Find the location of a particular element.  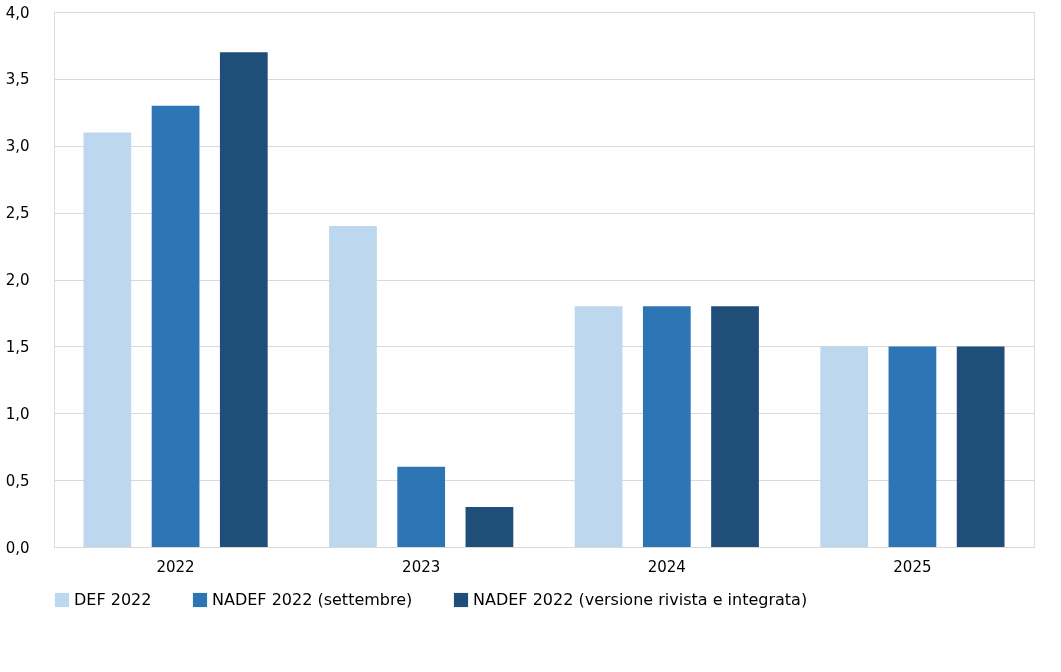

legend-label: NADEF 2022 (settembre) is located at coordinates (312, 599).